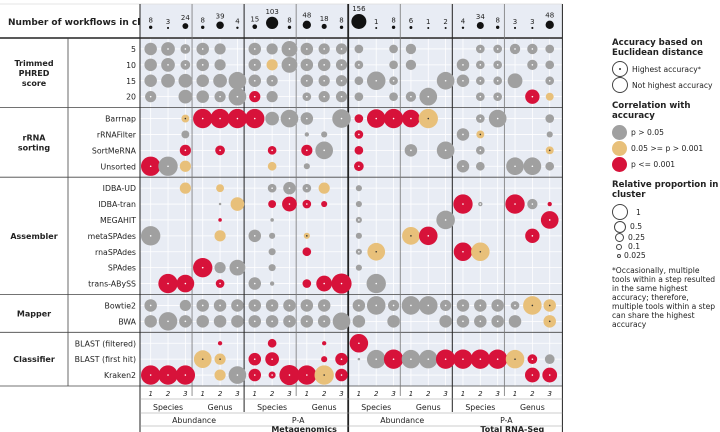 The width and height of the screenshot is (720, 432). What do you see at coordinates (666, 255) in the screenshot?
I see `legend-prop-0025: 0.025` at bounding box center [666, 255].